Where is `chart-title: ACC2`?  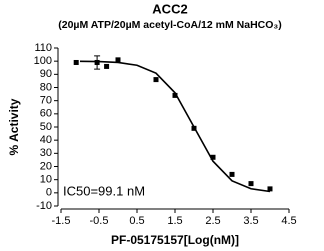 chart-title: ACC2 is located at coordinates (169, 8).